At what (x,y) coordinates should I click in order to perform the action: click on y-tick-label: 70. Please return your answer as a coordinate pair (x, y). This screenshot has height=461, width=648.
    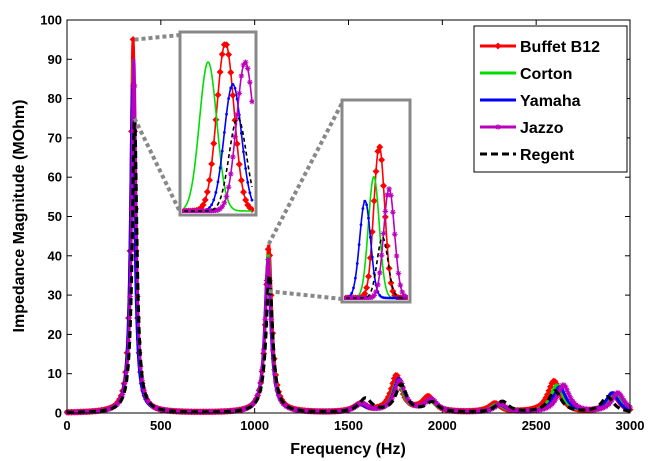
    Looking at the image, I should click on (55, 137).